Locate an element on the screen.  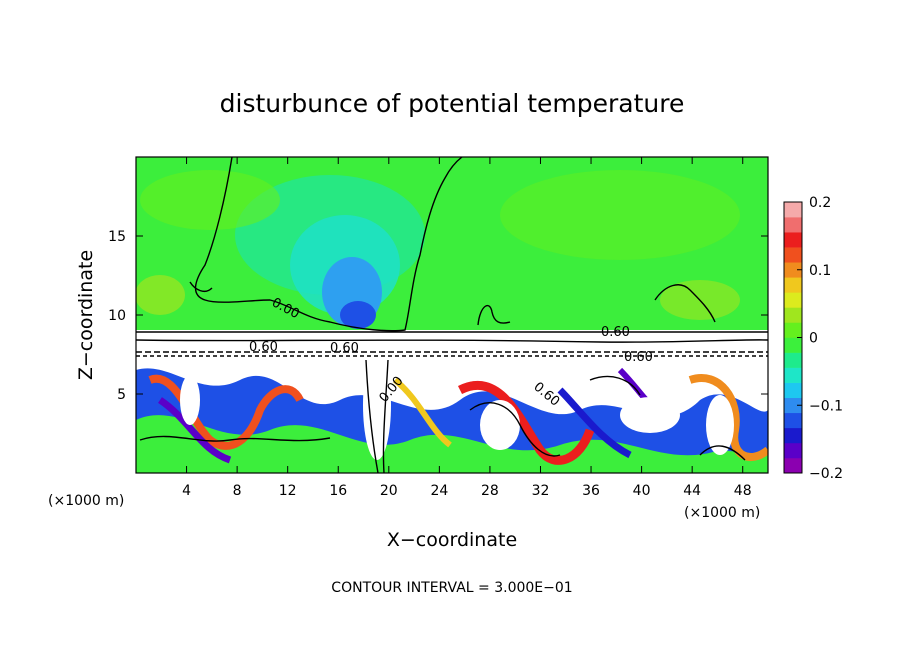
colorbar-tick-label: 0 is located at coordinates (813, 339).